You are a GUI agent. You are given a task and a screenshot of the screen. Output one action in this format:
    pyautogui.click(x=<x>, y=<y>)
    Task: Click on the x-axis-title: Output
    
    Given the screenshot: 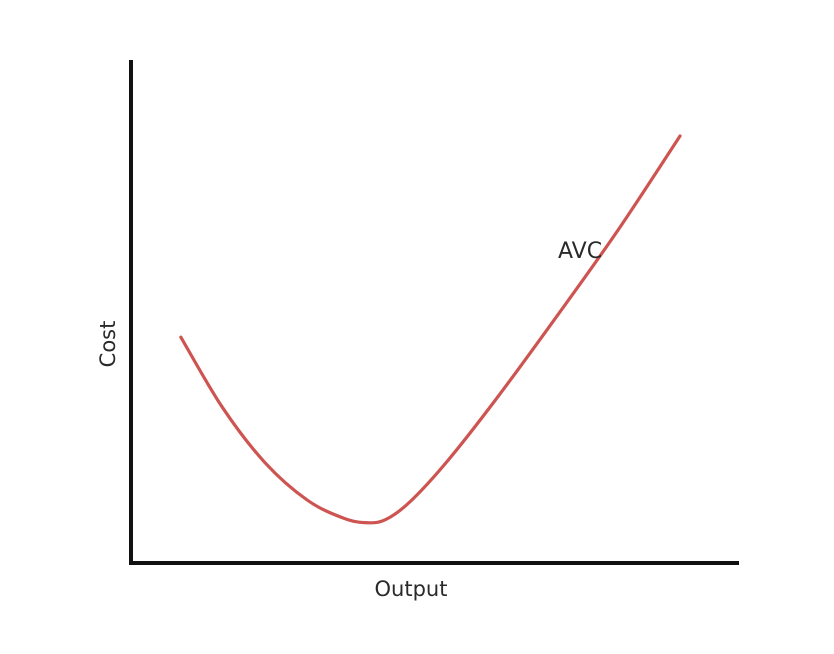 What is the action you would take?
    pyautogui.click(x=411, y=589)
    